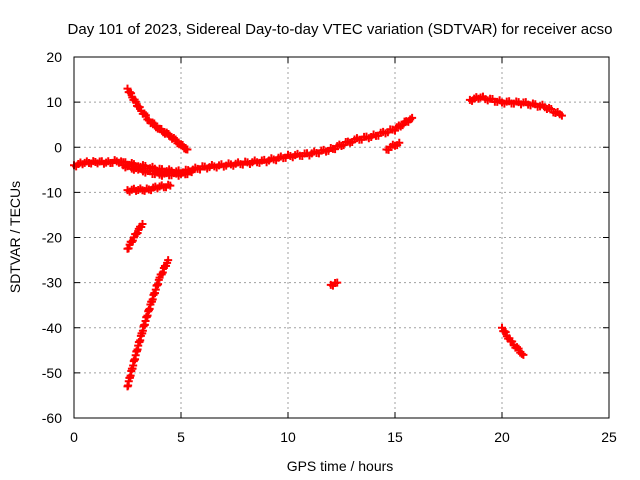 Image resolution: width=640 pixels, height=480 pixels. I want to click on y-tick-label: -40, so click(52, 328).